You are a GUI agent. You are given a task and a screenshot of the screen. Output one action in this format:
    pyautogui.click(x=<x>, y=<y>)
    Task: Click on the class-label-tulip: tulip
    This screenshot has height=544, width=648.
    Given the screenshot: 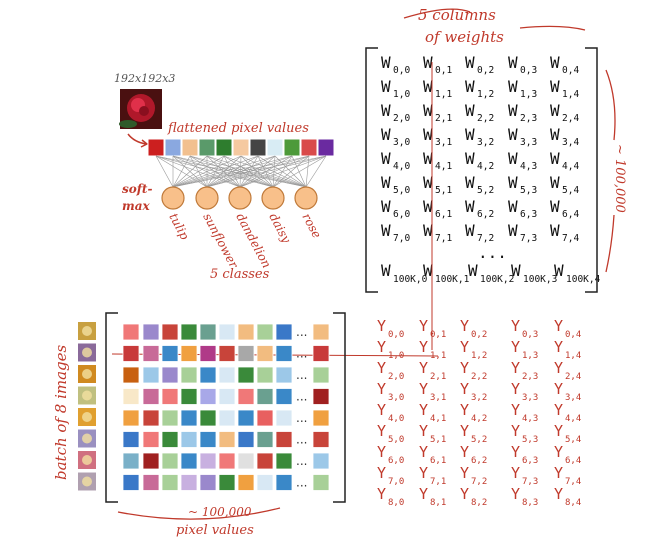 What is the action you would take?
    pyautogui.click(x=179, y=226)
    